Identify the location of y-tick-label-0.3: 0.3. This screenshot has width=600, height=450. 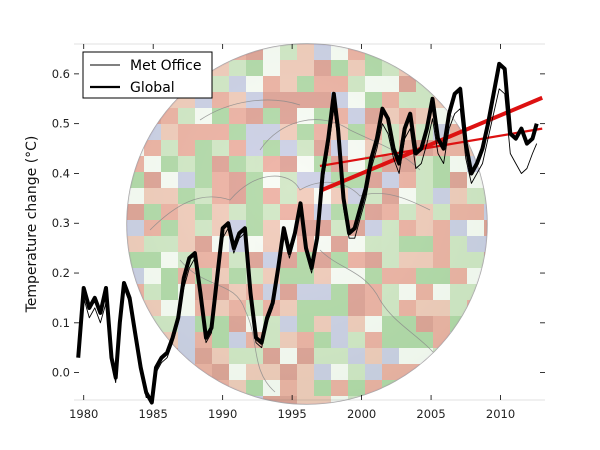
(61, 223).